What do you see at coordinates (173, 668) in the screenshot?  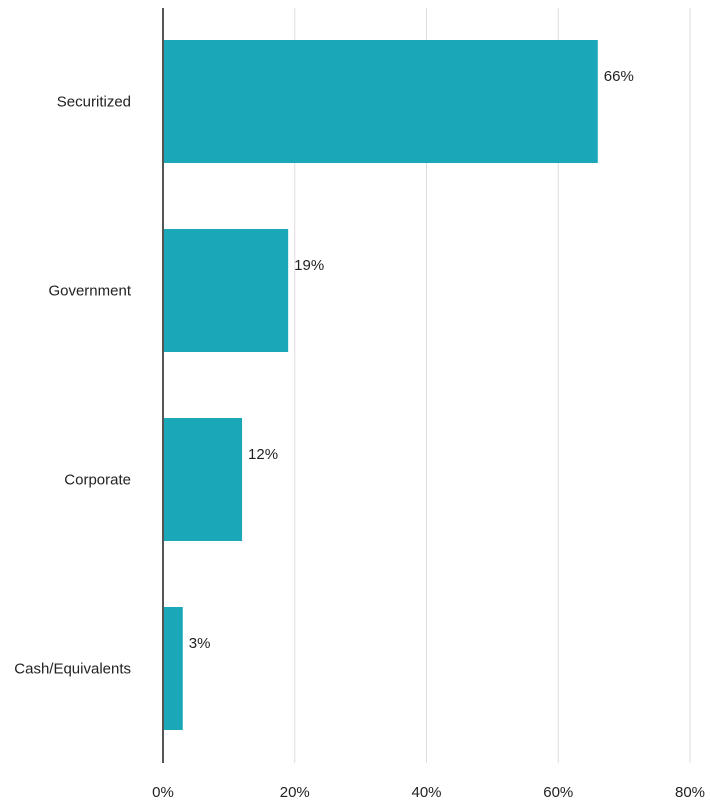 I see `bar-cash-equivalents` at bounding box center [173, 668].